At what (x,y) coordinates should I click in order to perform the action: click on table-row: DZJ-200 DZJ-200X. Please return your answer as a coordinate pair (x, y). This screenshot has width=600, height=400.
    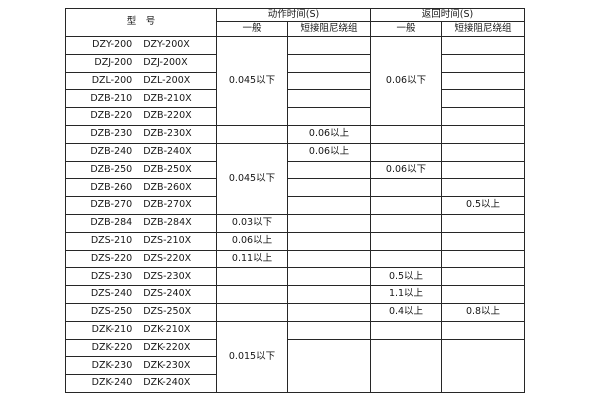
    Looking at the image, I should click on (295, 63).